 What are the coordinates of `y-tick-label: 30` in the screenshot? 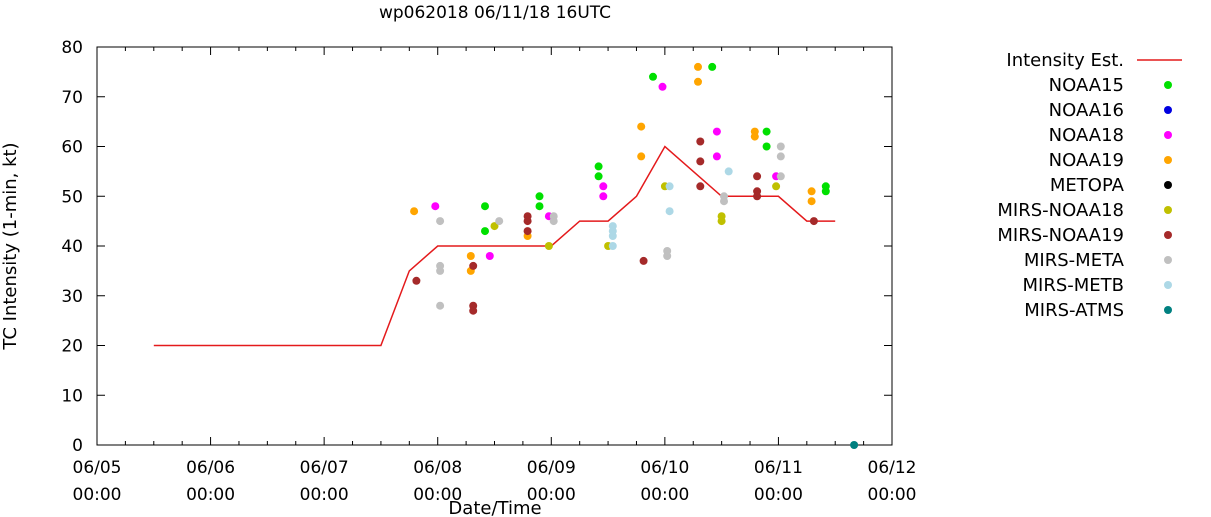 It's located at (72, 297).